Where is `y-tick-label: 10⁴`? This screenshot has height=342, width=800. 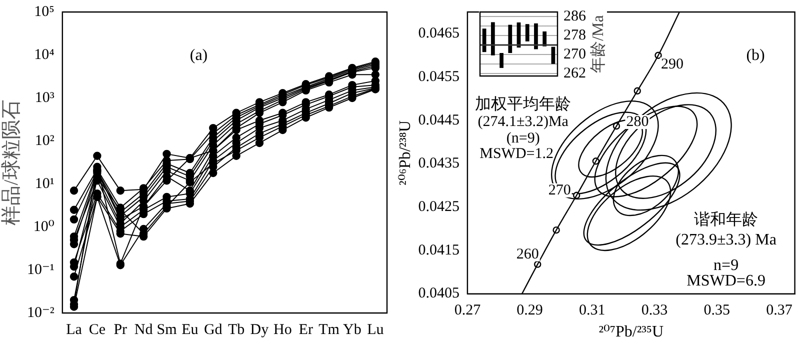
y-tick-label: 10⁴ is located at coordinates (44, 54).